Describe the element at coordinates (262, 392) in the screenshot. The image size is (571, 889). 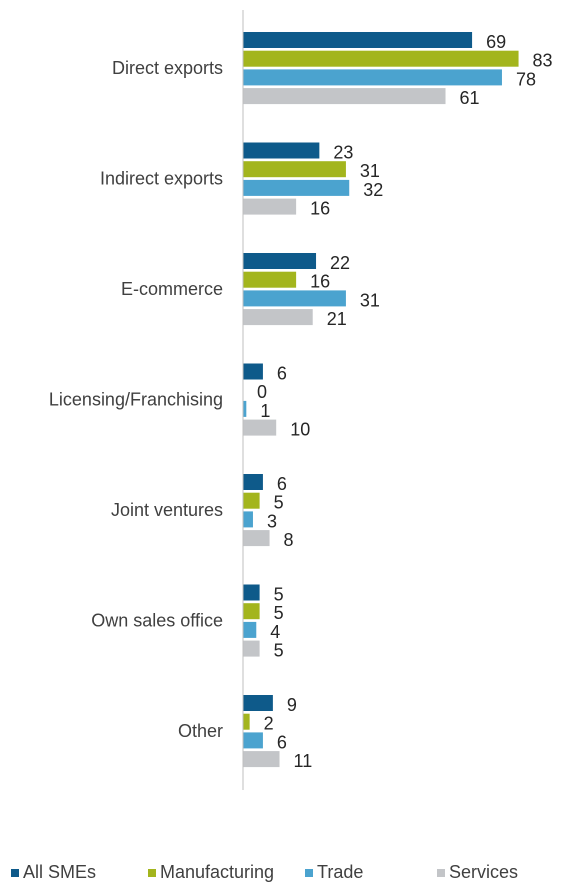
I see `value-label-licensing-franchising-manufacturing: 0` at that location.